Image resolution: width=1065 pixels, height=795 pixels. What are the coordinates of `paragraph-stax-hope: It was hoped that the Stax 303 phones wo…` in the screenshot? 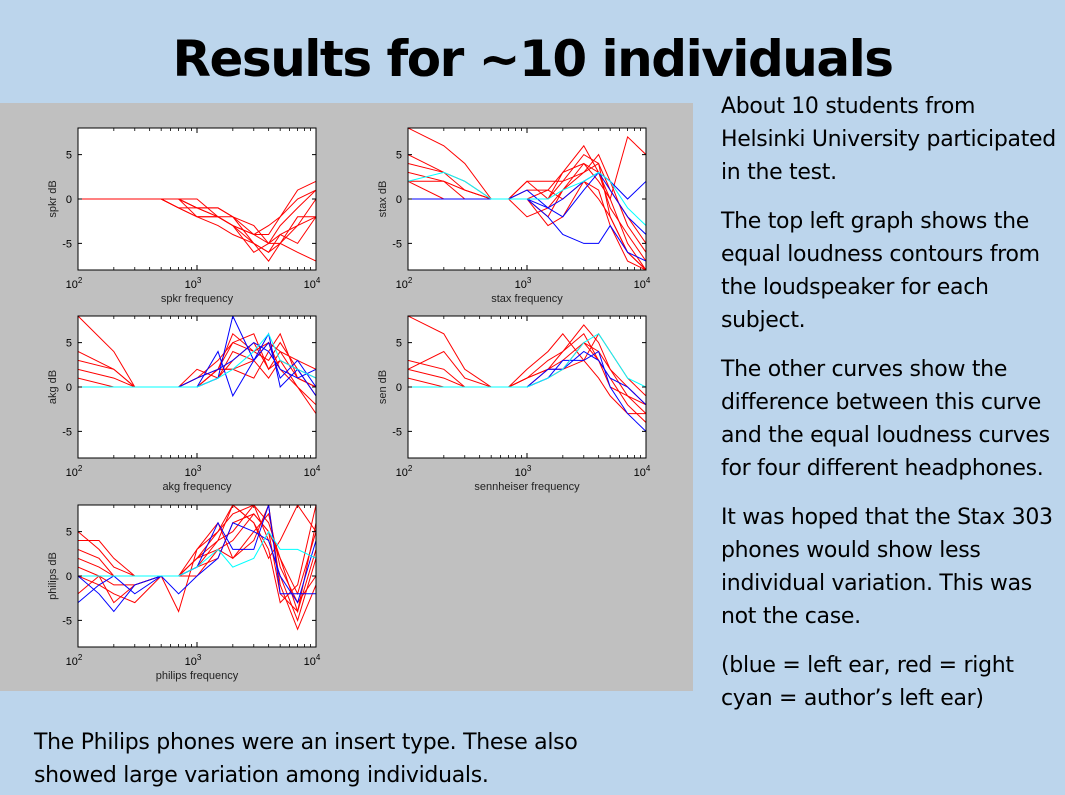 It's located at (887, 567).